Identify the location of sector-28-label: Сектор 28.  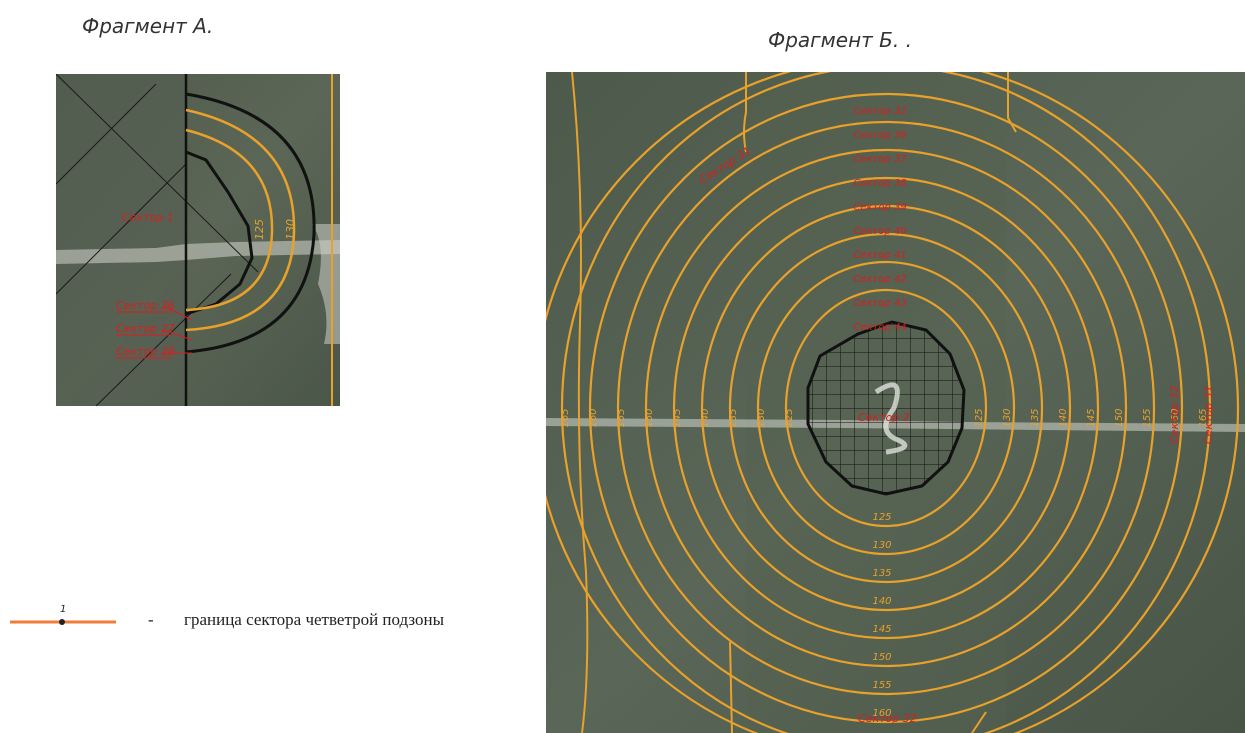
(145, 351).